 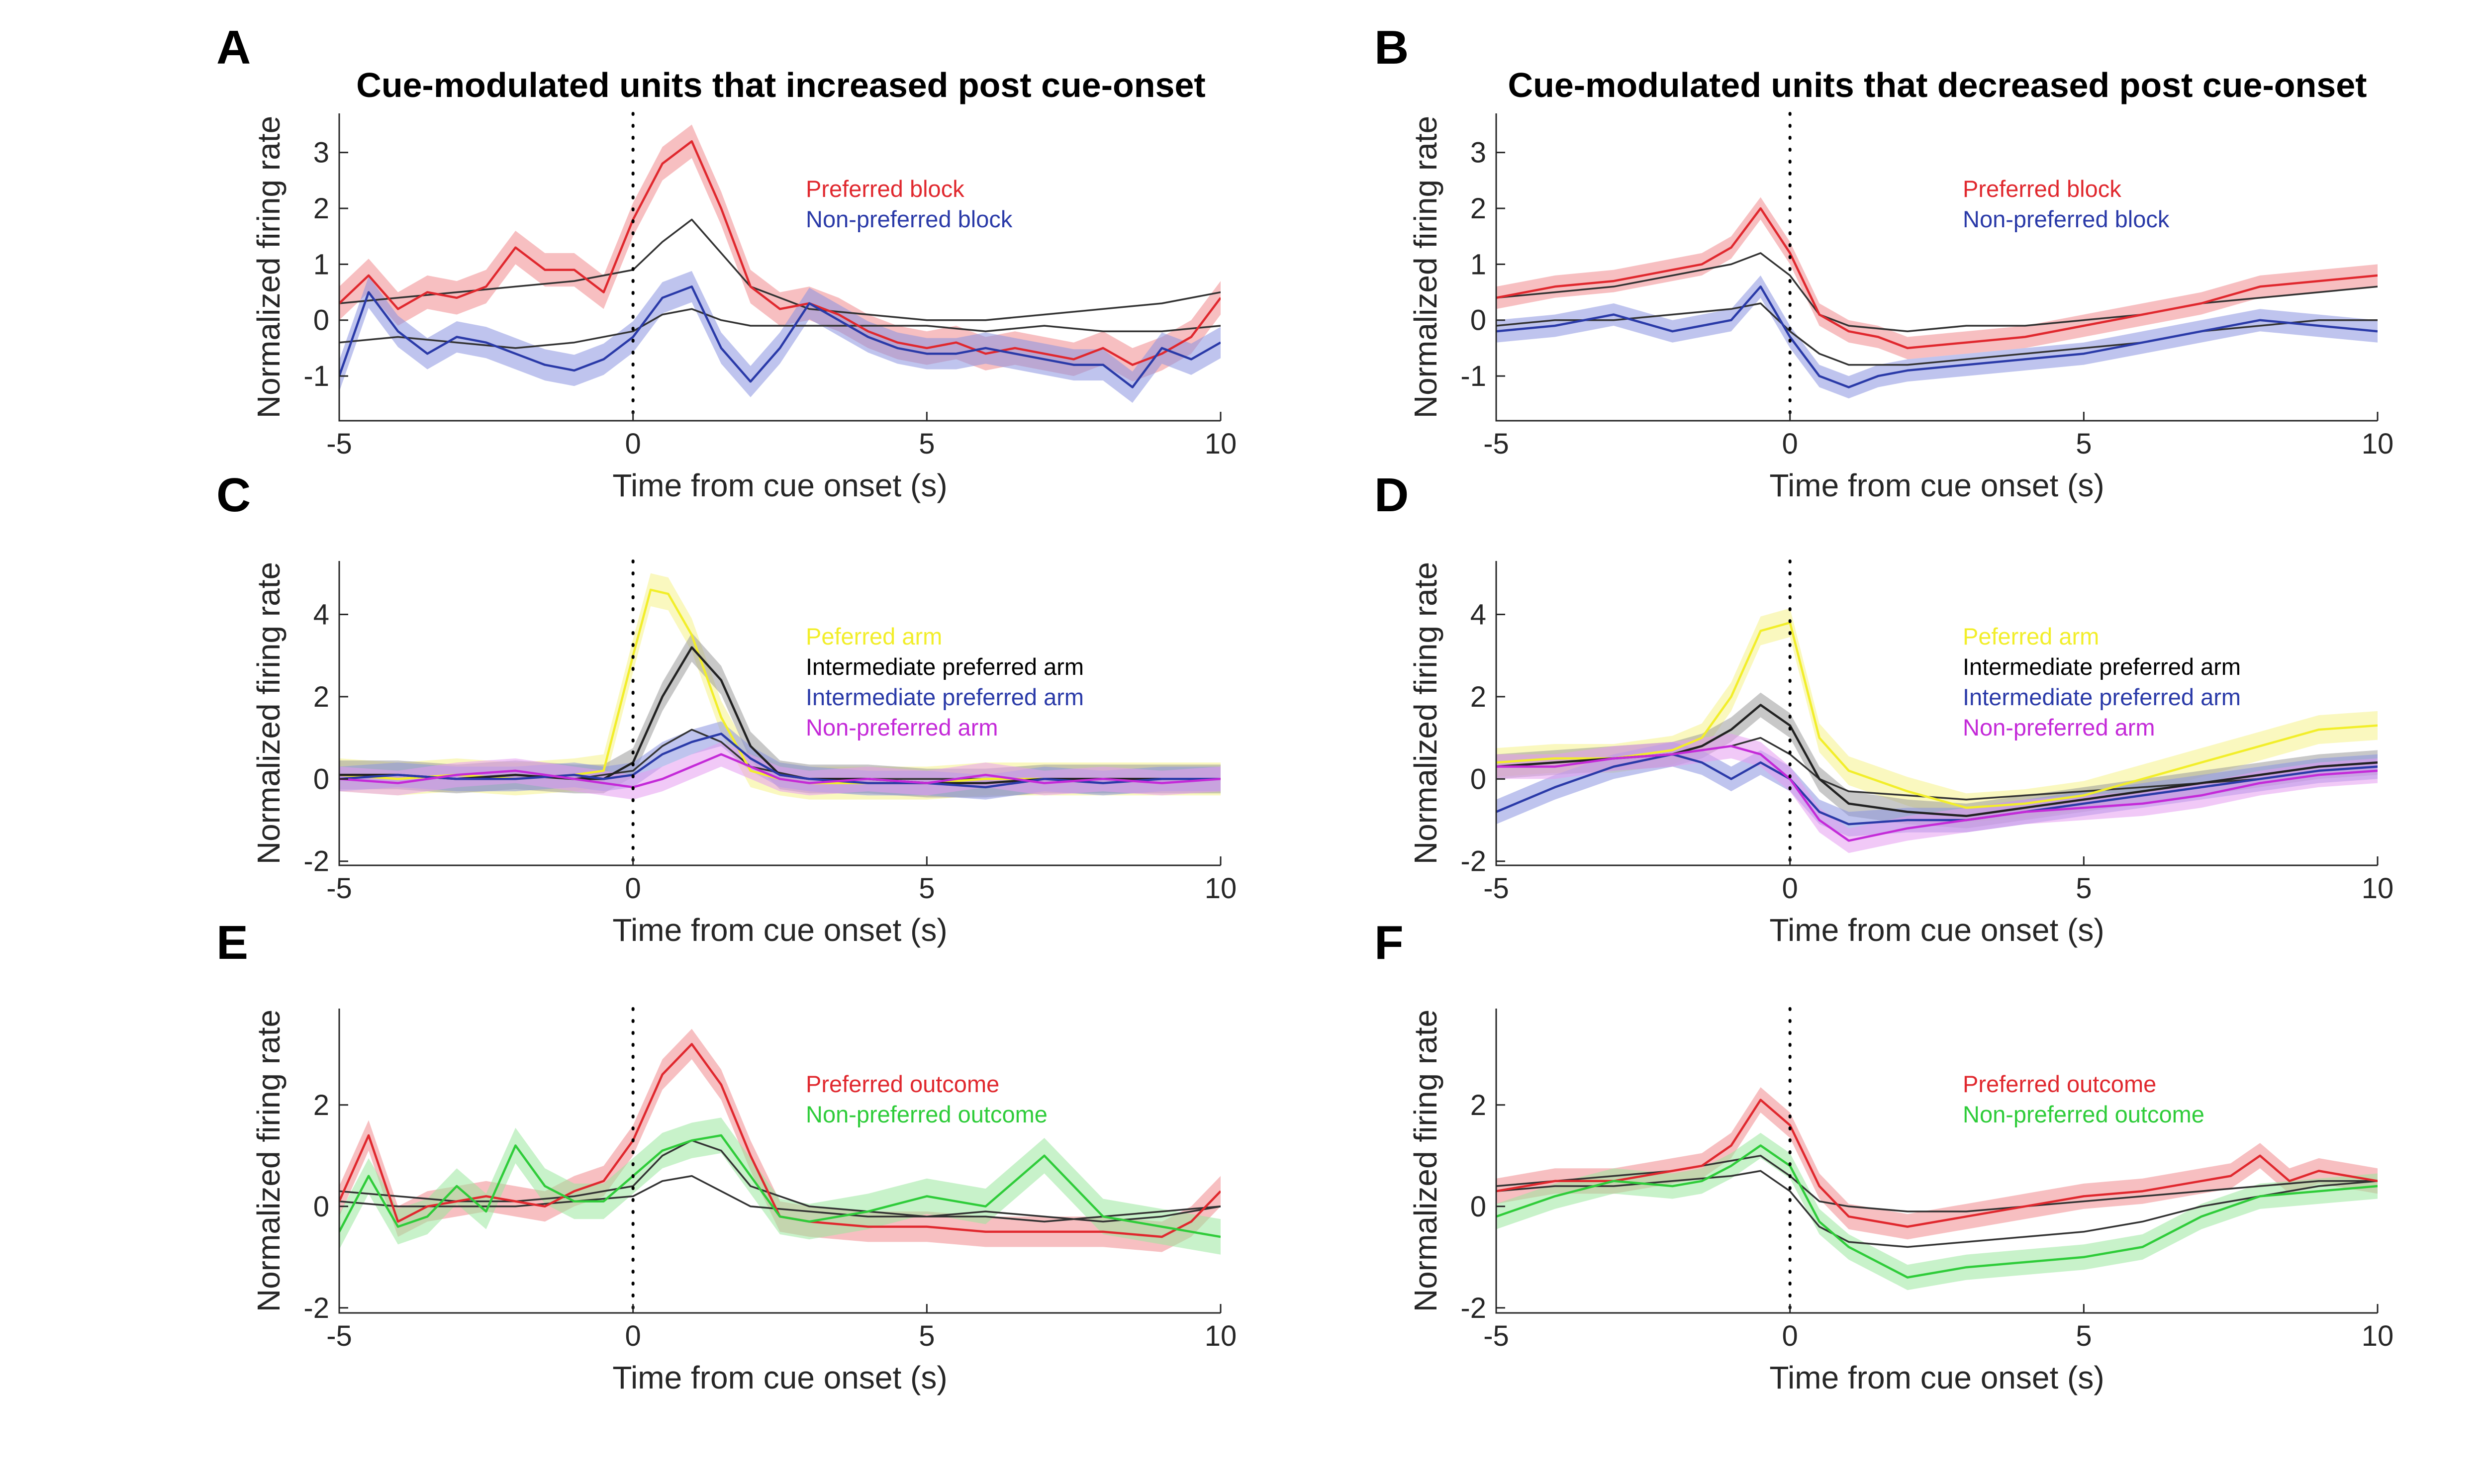 I want to click on y-tick-label-c: 2, so click(x=321, y=697).